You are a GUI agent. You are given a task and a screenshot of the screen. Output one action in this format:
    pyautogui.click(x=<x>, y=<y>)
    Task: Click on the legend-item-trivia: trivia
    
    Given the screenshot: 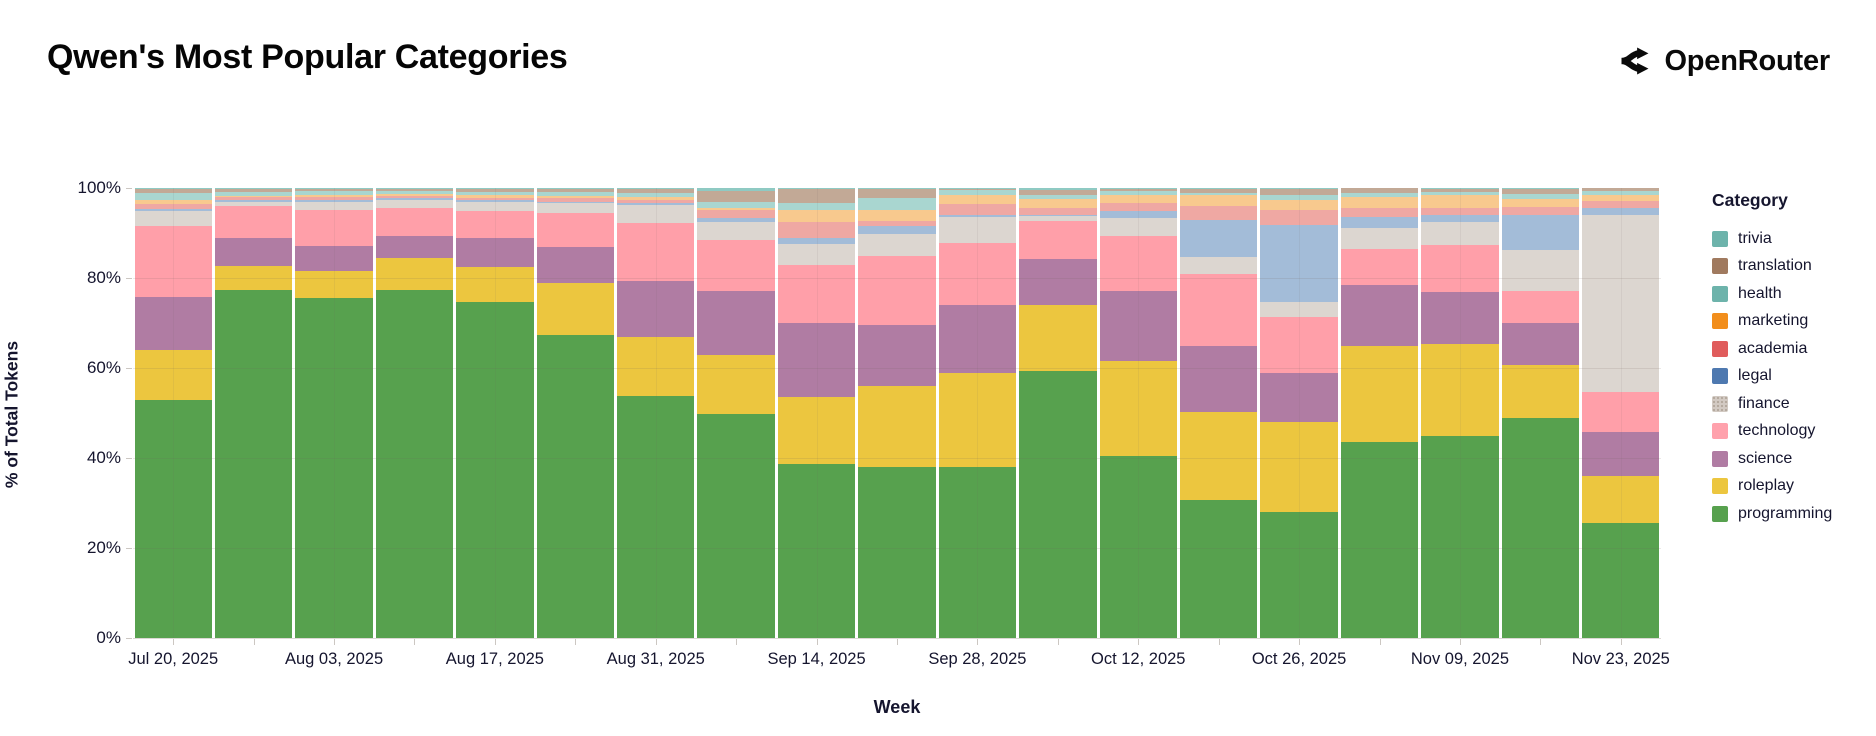 What is the action you would take?
    pyautogui.click(x=1792, y=239)
    